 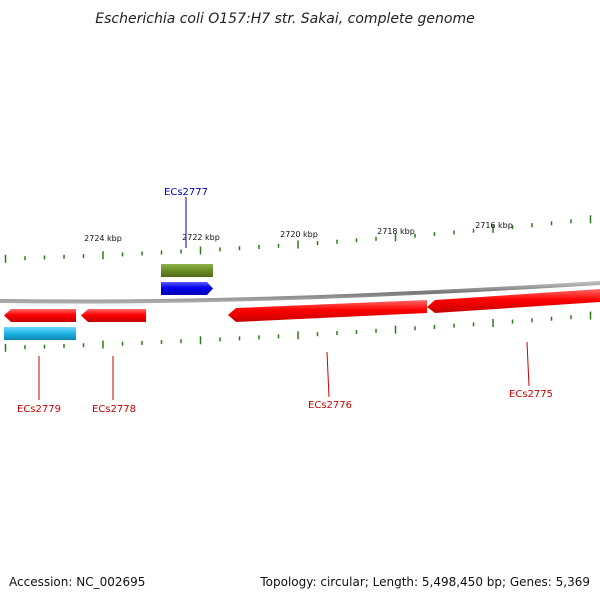 What do you see at coordinates (77, 582) in the screenshot?
I see `accession-text: Accession: NC_002695` at bounding box center [77, 582].